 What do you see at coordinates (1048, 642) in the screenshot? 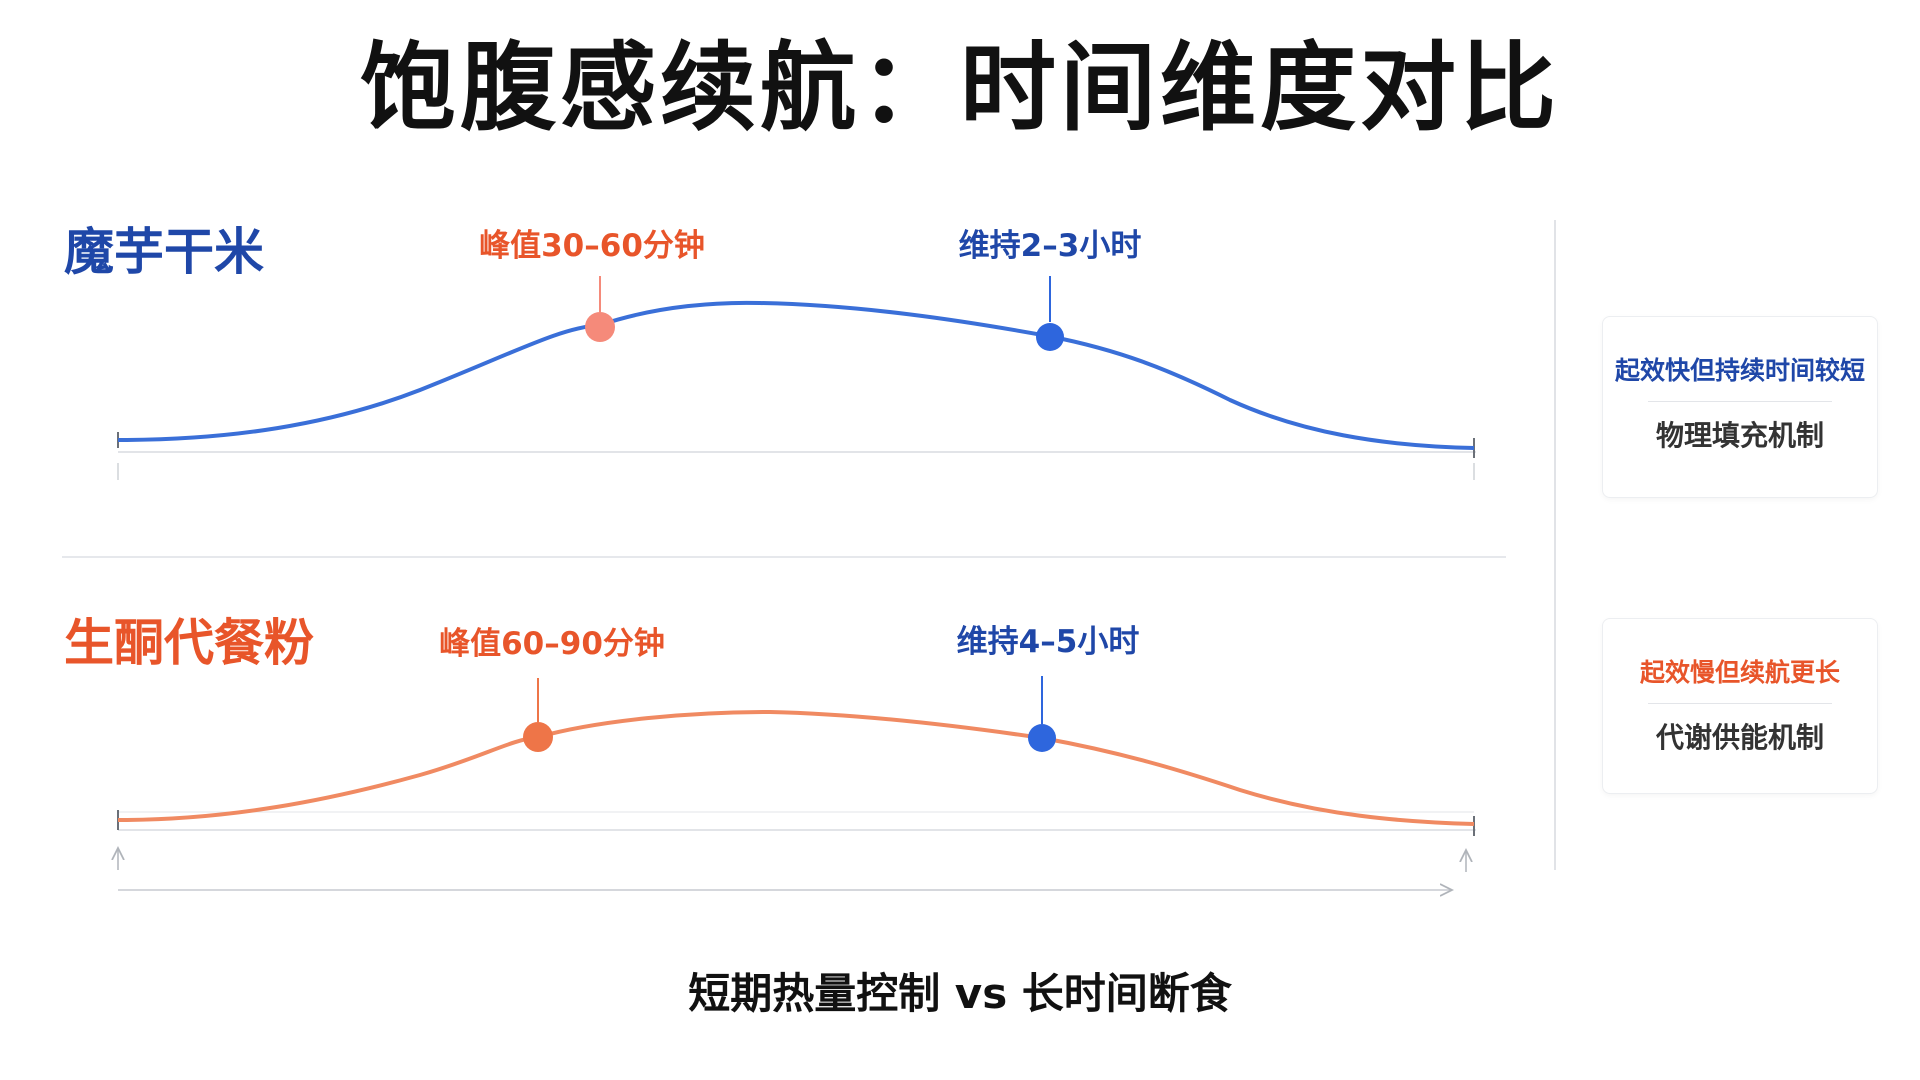
I see `sustain-annotation-keto: 维持4–5小时` at bounding box center [1048, 642].